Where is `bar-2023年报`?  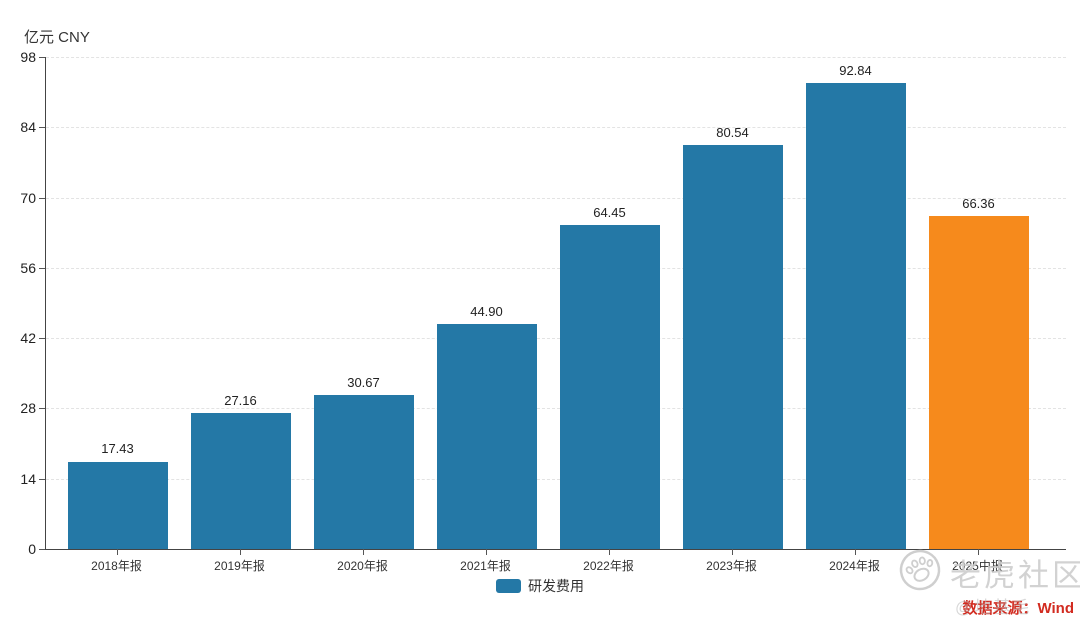 bar-2023年报 is located at coordinates (732, 346).